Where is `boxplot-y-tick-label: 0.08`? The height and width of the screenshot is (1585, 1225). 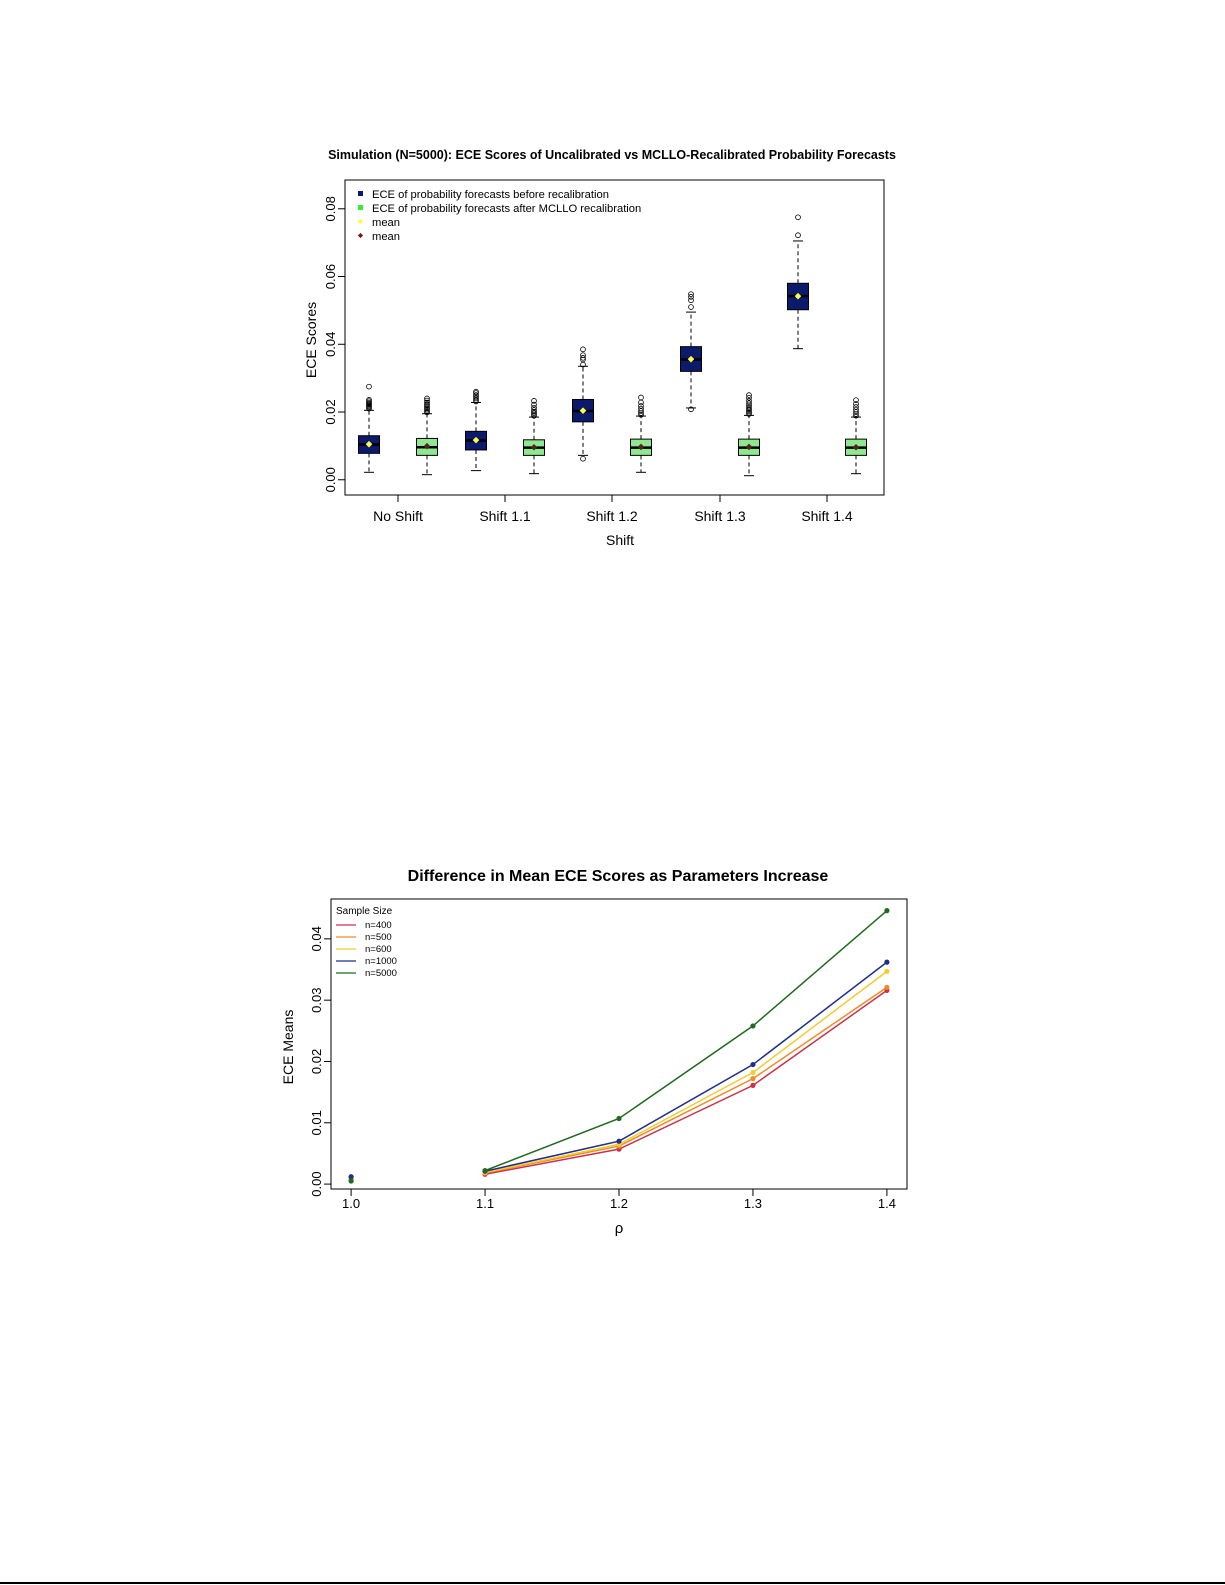
boxplot-y-tick-label: 0.08 is located at coordinates (330, 208).